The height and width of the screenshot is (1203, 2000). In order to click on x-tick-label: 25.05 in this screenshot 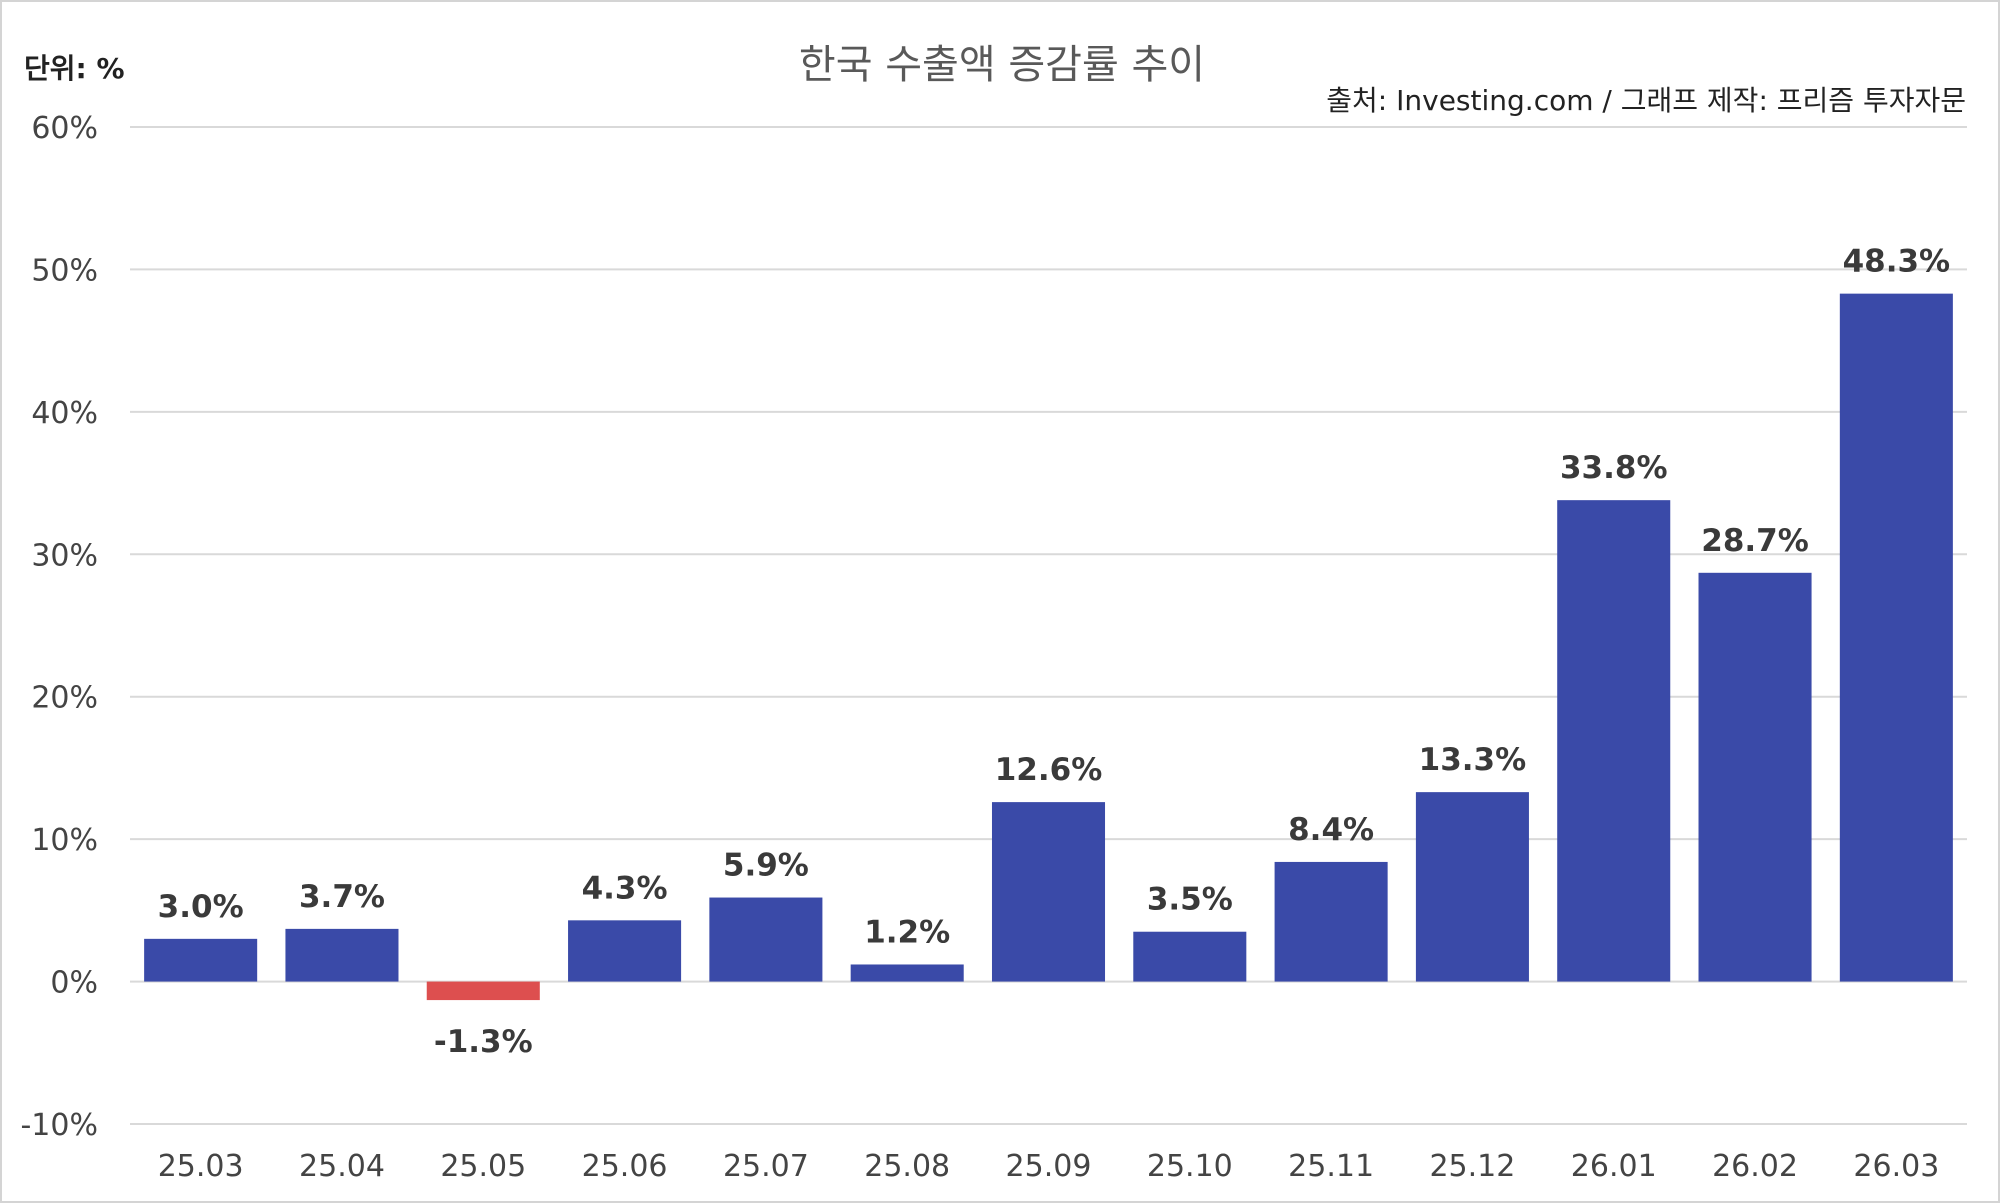, I will do `click(483, 1166)`.